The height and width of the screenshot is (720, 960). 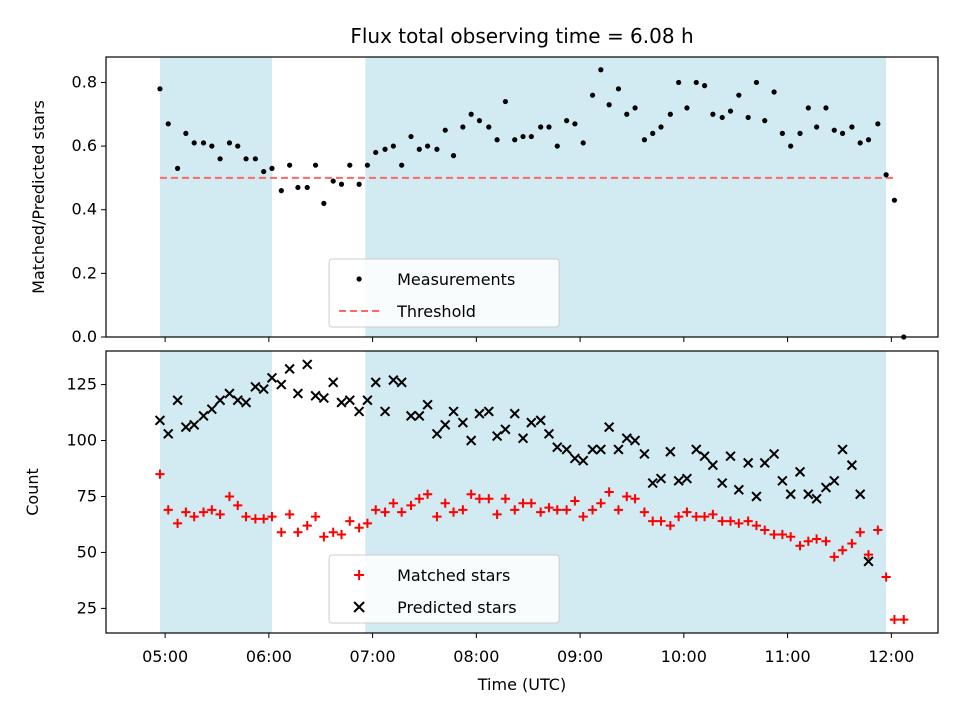 I want to click on shaded-interval, so click(x=215, y=197).